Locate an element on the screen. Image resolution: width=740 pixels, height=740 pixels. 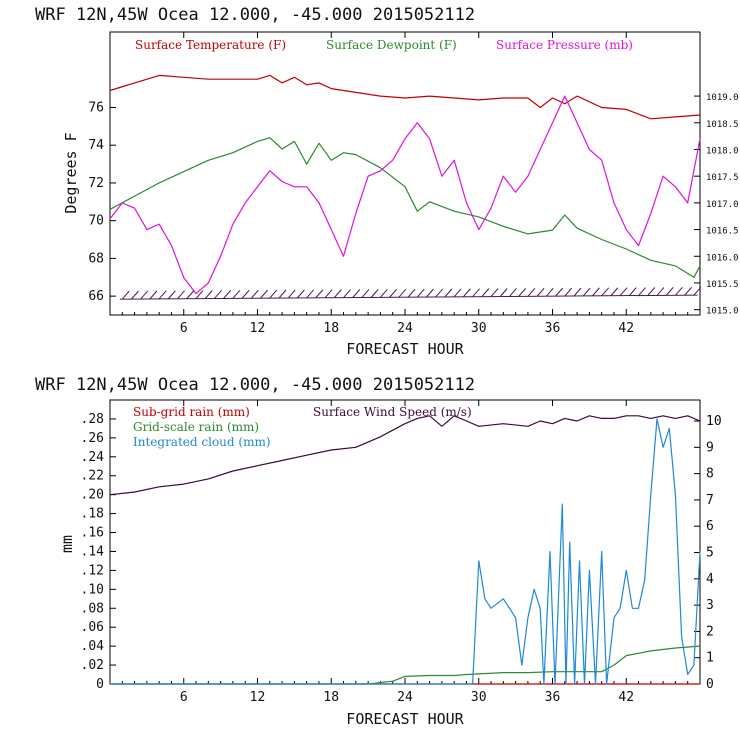
y-tick-label: .18 is located at coordinates (92, 514).